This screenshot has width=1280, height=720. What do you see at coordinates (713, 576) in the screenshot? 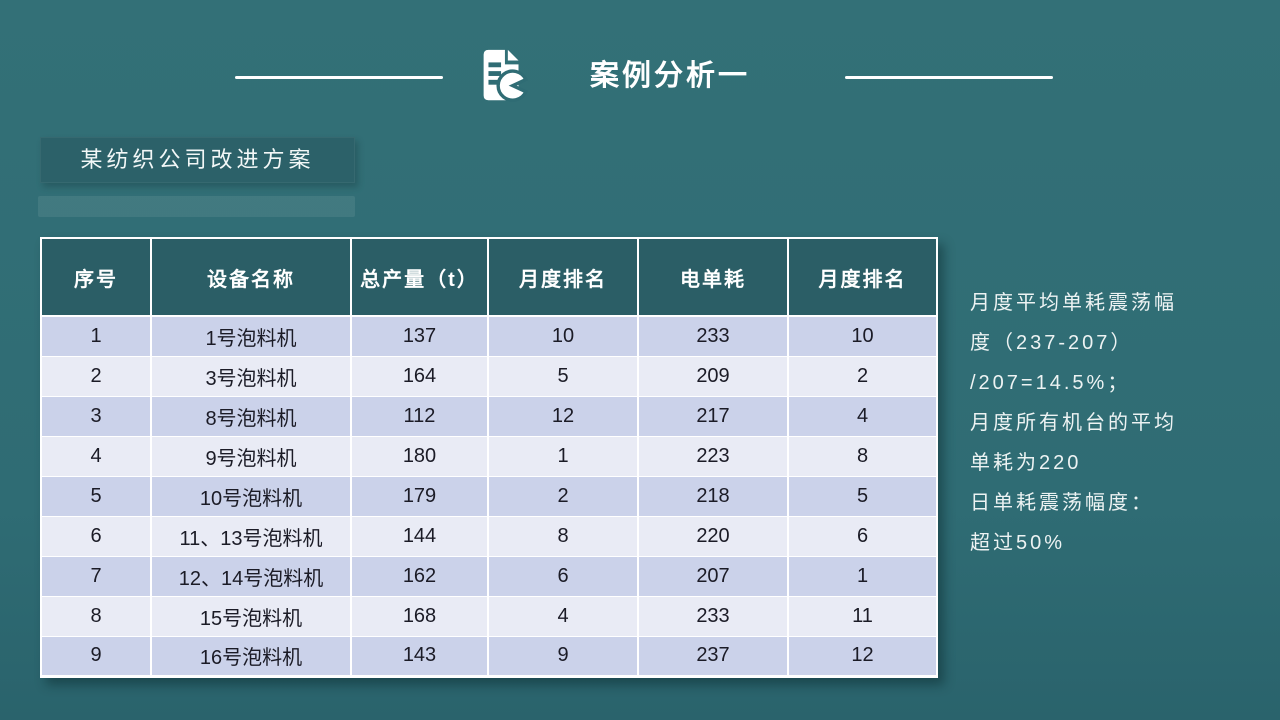
I see `table-cell: 207` at bounding box center [713, 576].